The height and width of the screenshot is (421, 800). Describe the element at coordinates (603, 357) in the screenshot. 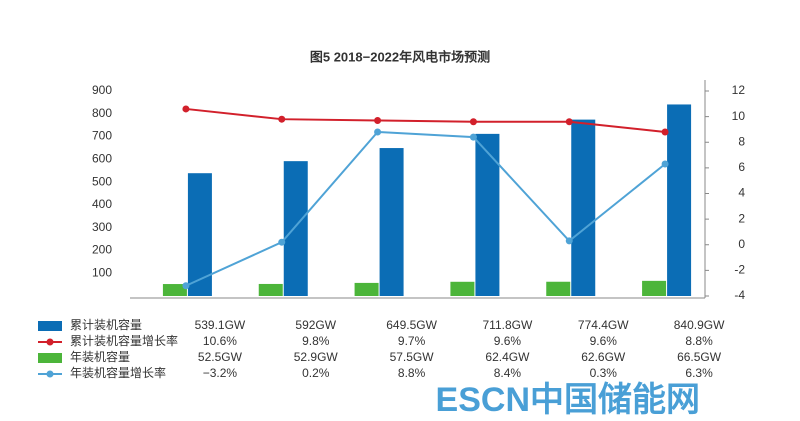

I see `value-label: 62.6GW` at that location.